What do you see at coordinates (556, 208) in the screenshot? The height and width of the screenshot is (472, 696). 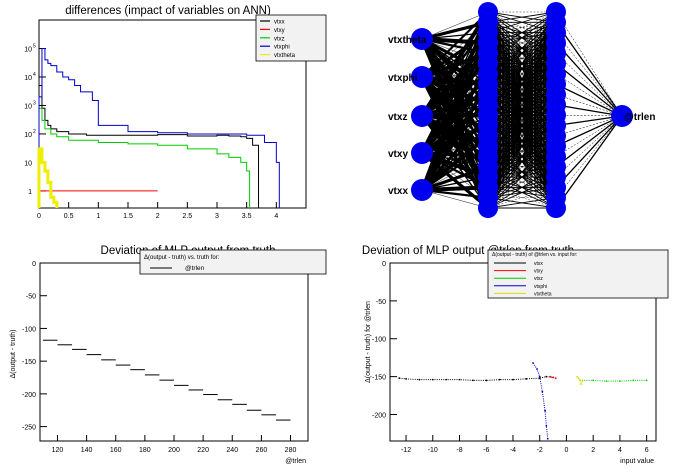 I see `hidden-node` at bounding box center [556, 208].